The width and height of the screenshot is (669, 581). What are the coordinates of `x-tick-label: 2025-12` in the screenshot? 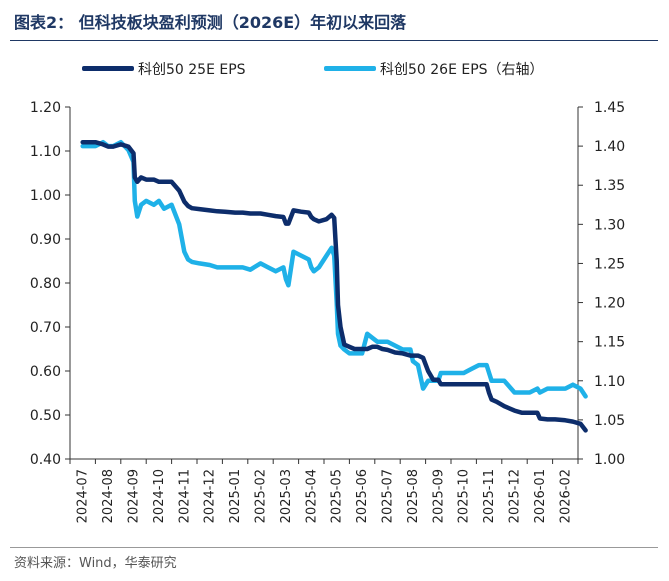 It's located at (515, 496).